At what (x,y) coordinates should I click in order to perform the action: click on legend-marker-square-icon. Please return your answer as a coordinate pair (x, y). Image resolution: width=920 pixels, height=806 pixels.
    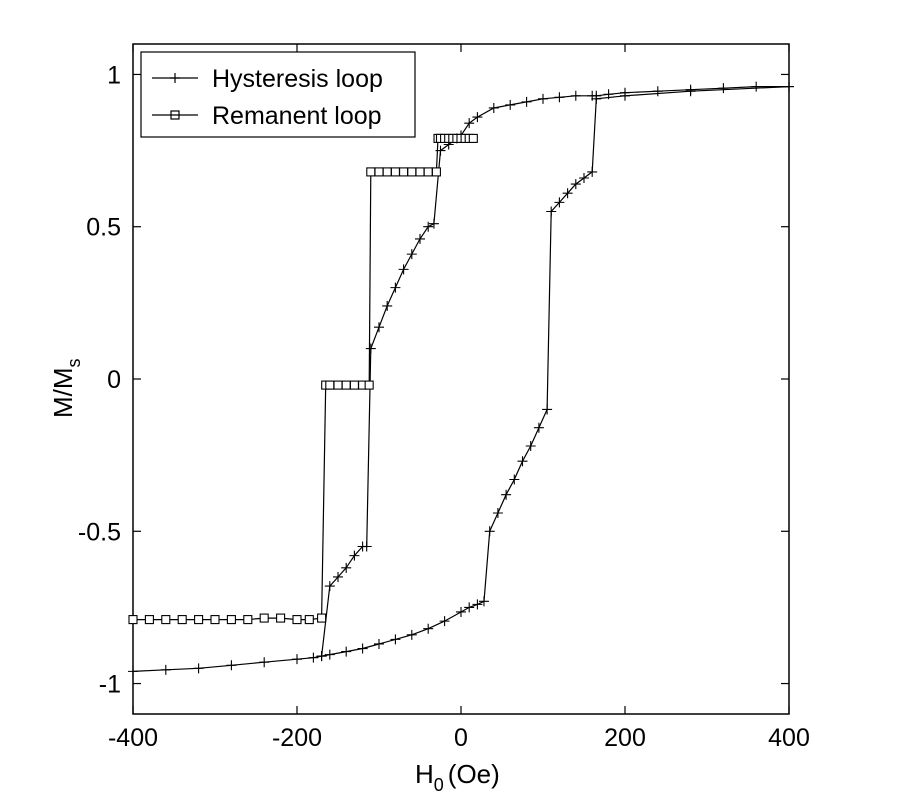
    Looking at the image, I should click on (175, 115).